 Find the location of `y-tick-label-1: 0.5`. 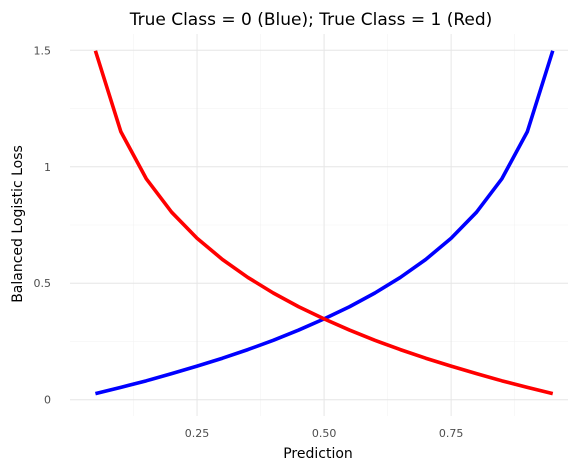

y-tick-label-1: 0.5 is located at coordinates (43, 283).